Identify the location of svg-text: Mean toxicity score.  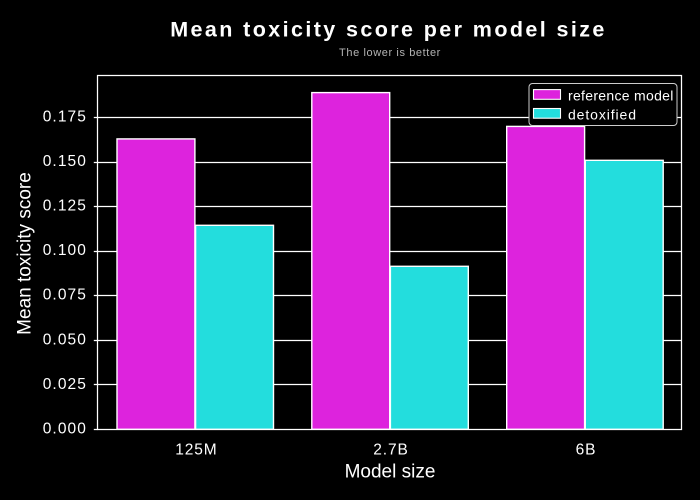
(25, 253).